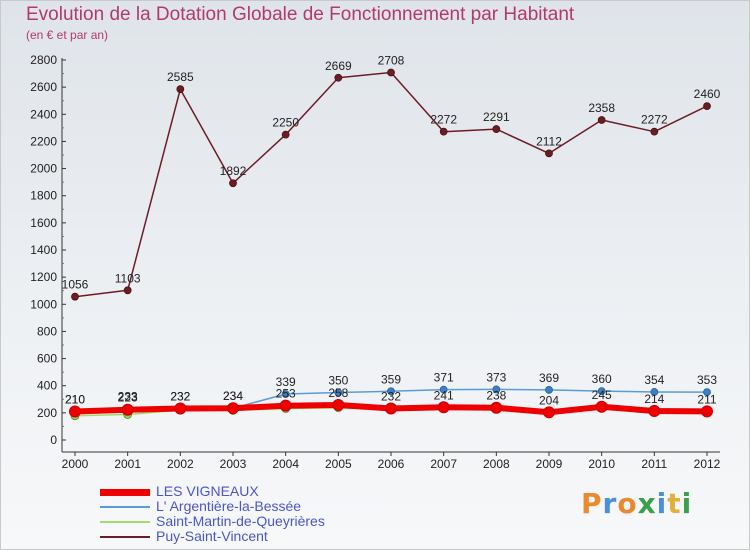 This screenshot has height=550, width=750. I want to click on data-label: 2358, so click(601, 108).